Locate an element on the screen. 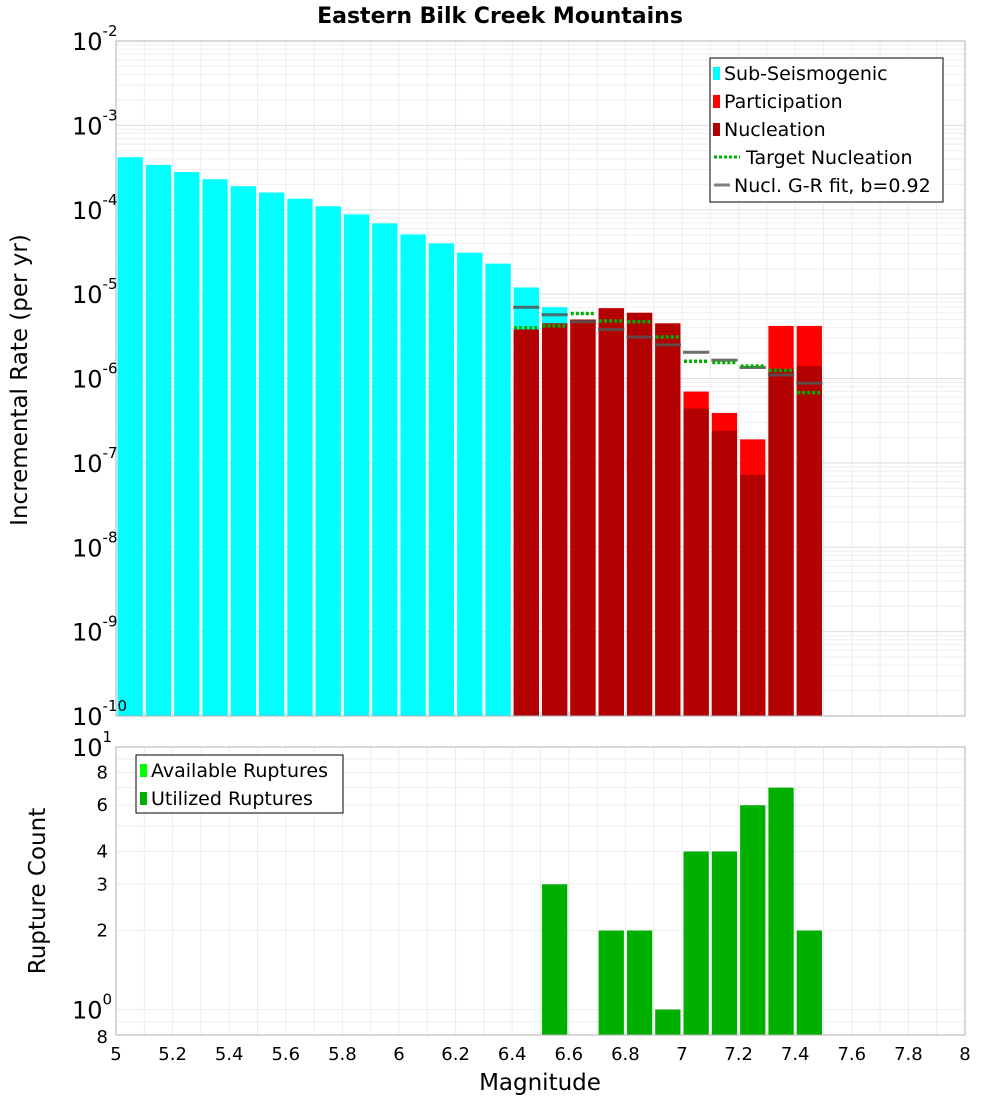 Image resolution: width=1000 pixels, height=1100 pixels. rate-y-tick-label: 10⁻⁵ is located at coordinates (95, 292).